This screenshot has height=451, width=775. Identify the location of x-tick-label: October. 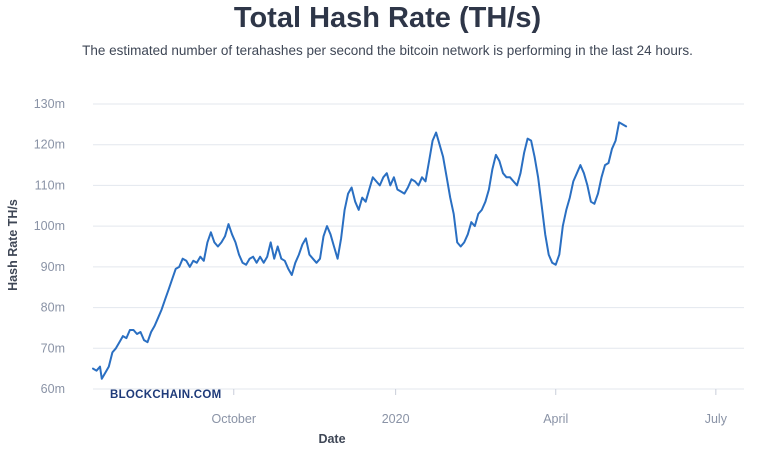
(234, 419).